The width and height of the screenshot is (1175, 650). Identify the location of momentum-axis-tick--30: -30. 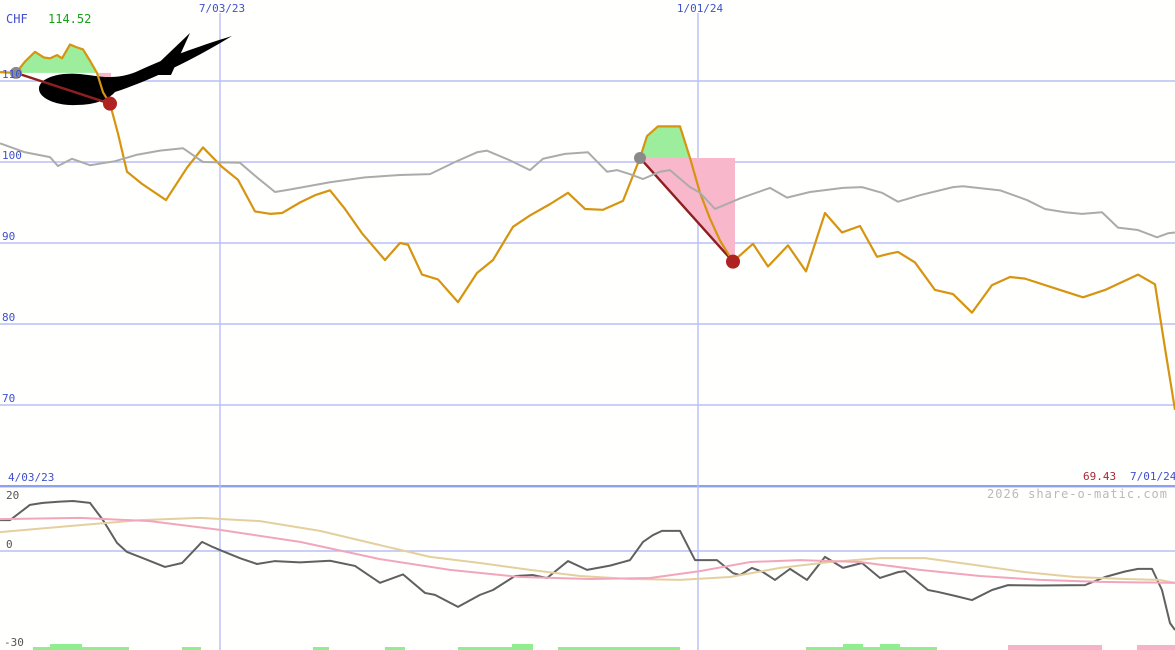
(14, 642).